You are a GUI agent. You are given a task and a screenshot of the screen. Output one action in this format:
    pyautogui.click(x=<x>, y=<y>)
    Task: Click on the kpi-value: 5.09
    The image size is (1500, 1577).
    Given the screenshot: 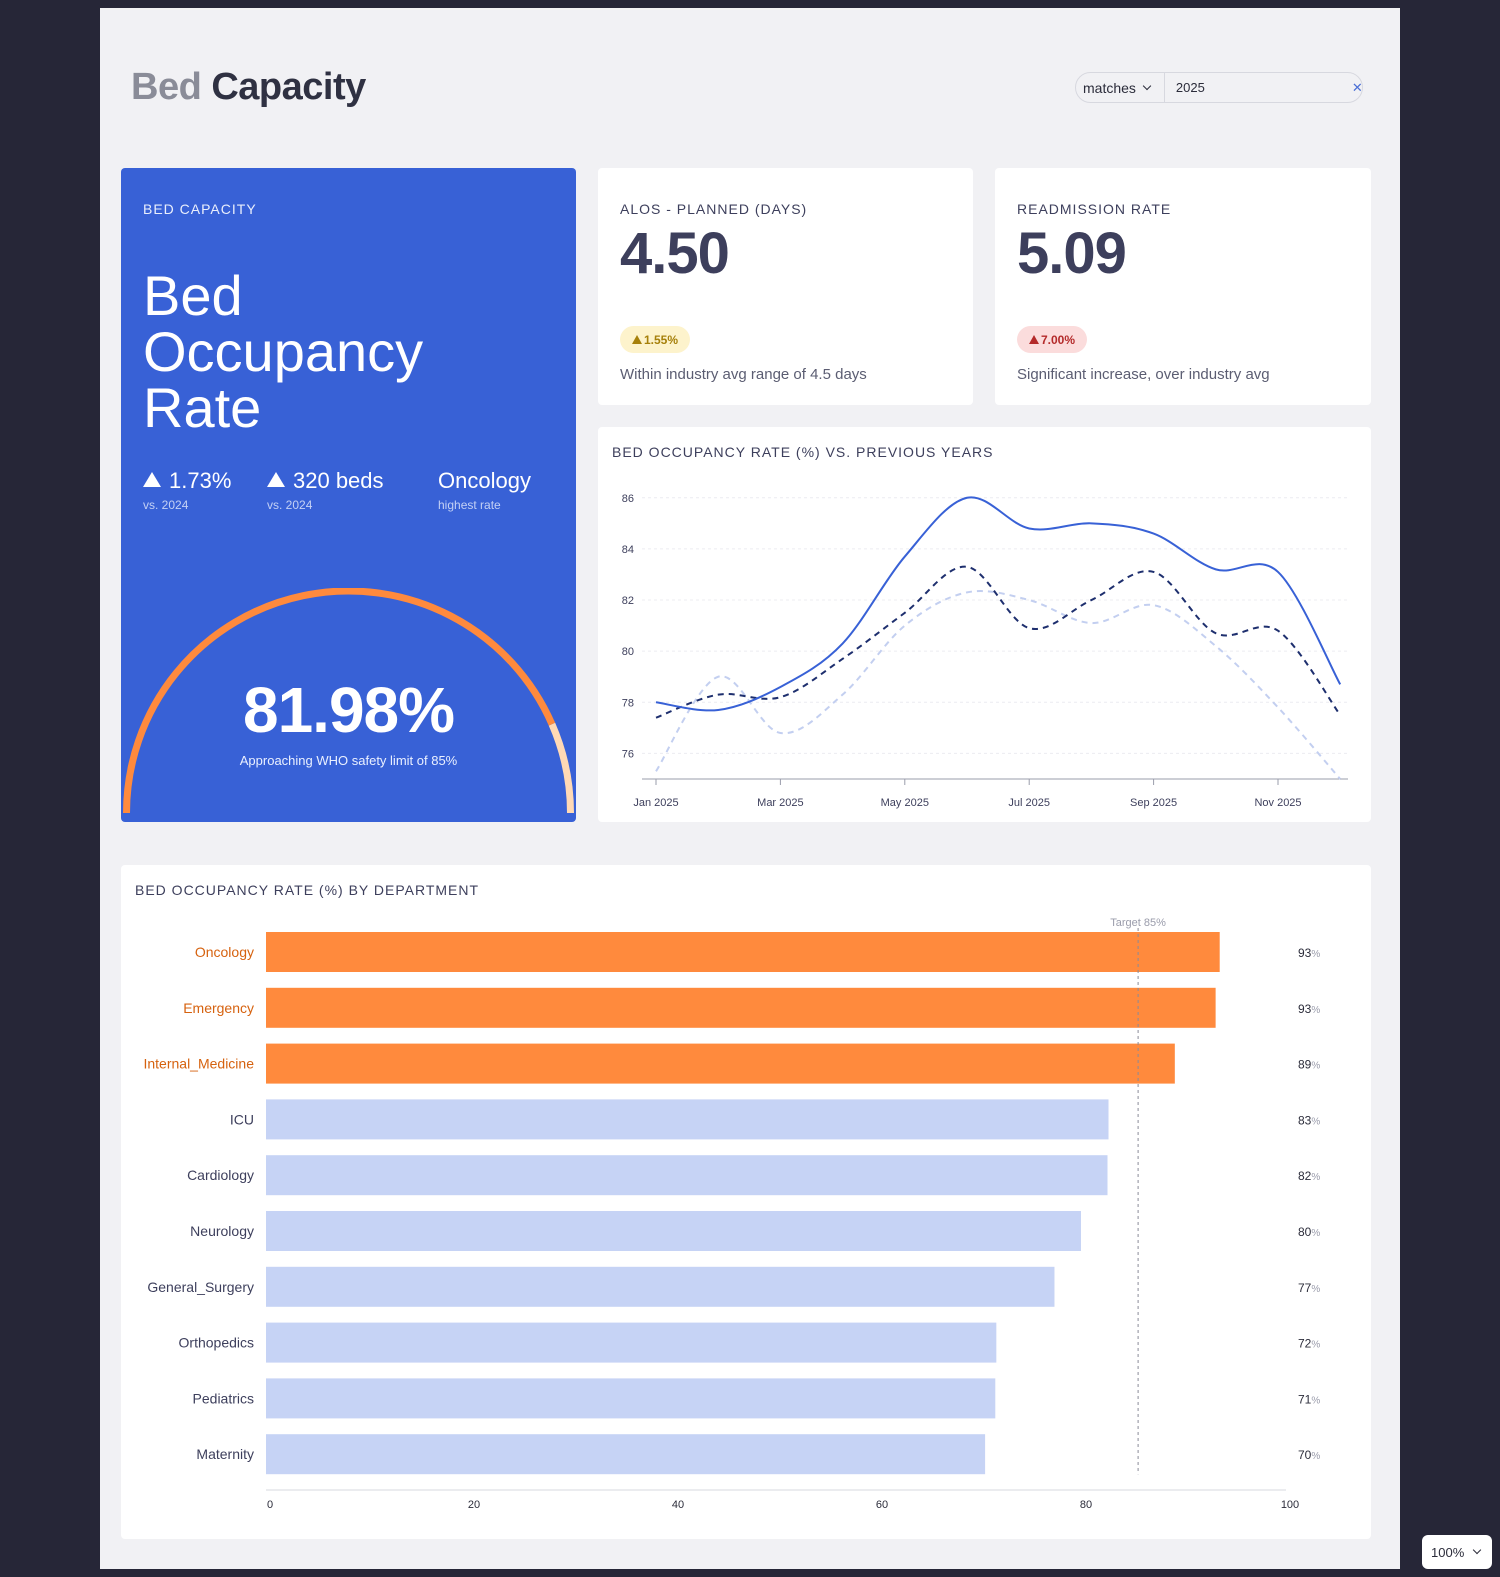 What is the action you would take?
    pyautogui.click(x=1072, y=253)
    